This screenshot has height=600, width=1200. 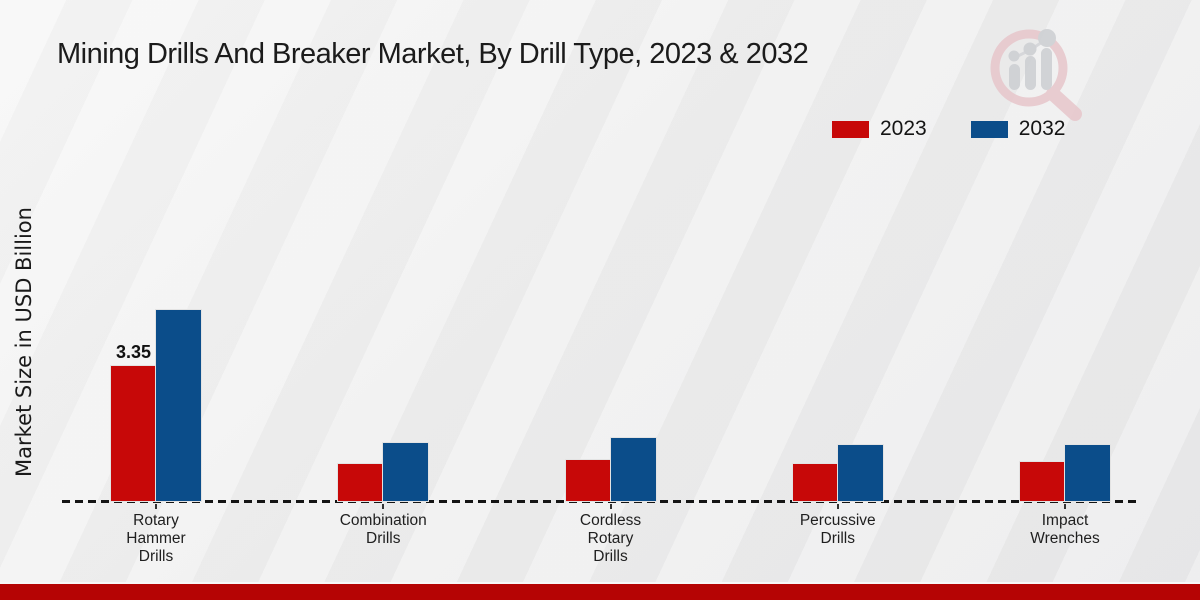 What do you see at coordinates (1036, 75) in the screenshot?
I see `magnifier-growth-chart-icon` at bounding box center [1036, 75].